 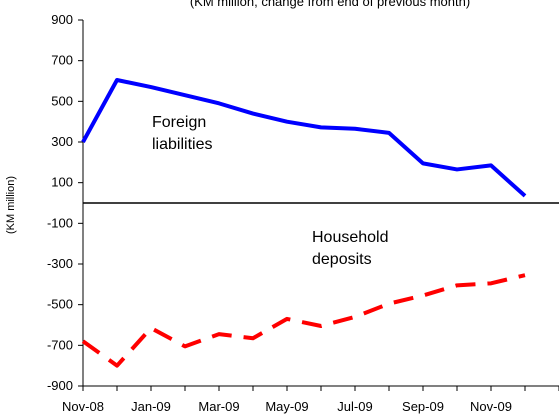 I want to click on x-tick-label: Nov-09, so click(x=491, y=406).